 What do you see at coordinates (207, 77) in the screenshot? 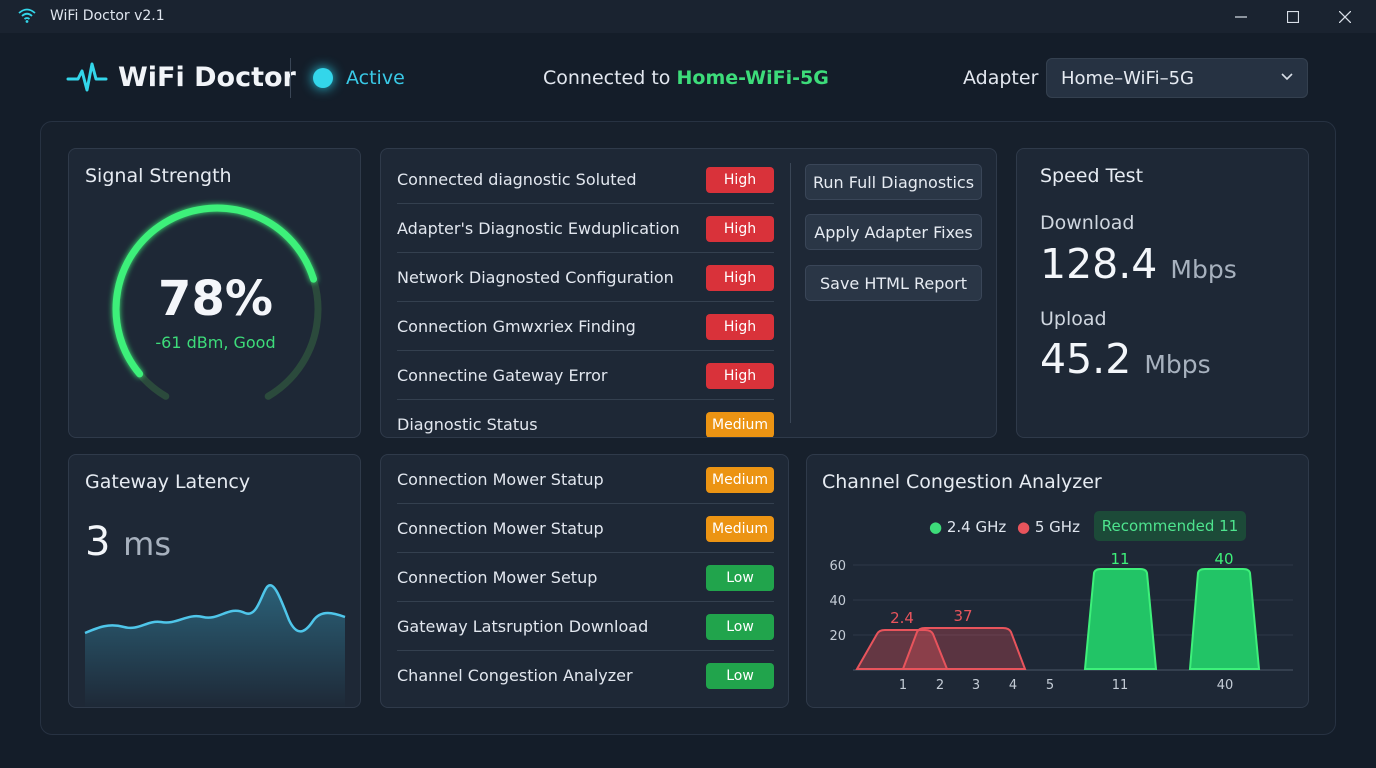
I see `app-name: WiFi Doctor` at bounding box center [207, 77].